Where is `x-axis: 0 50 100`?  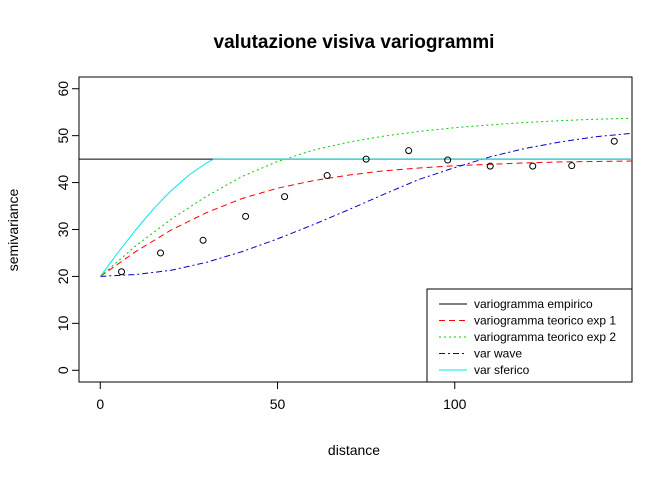 x-axis: 0 50 100 is located at coordinates (281, 396).